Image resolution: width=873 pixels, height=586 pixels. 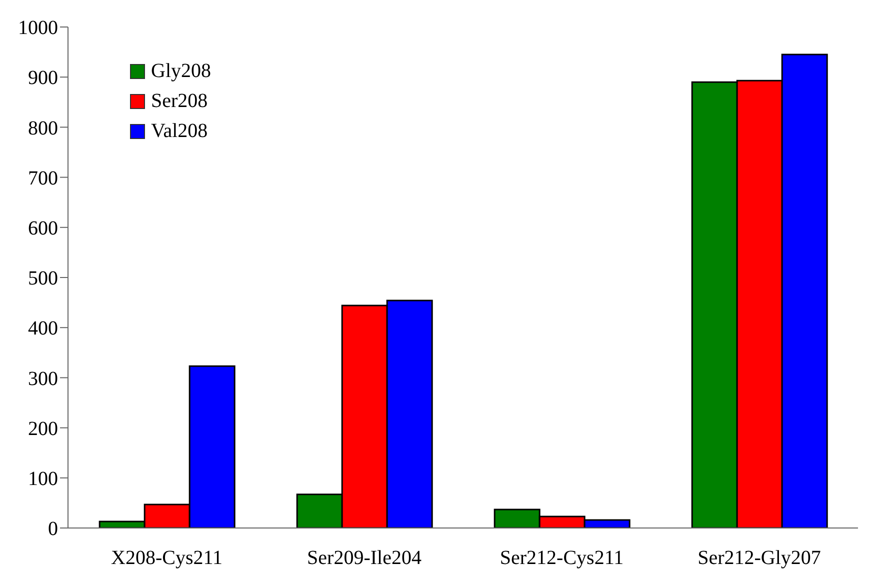 I want to click on y-tick-label: 700, so click(x=43, y=178).